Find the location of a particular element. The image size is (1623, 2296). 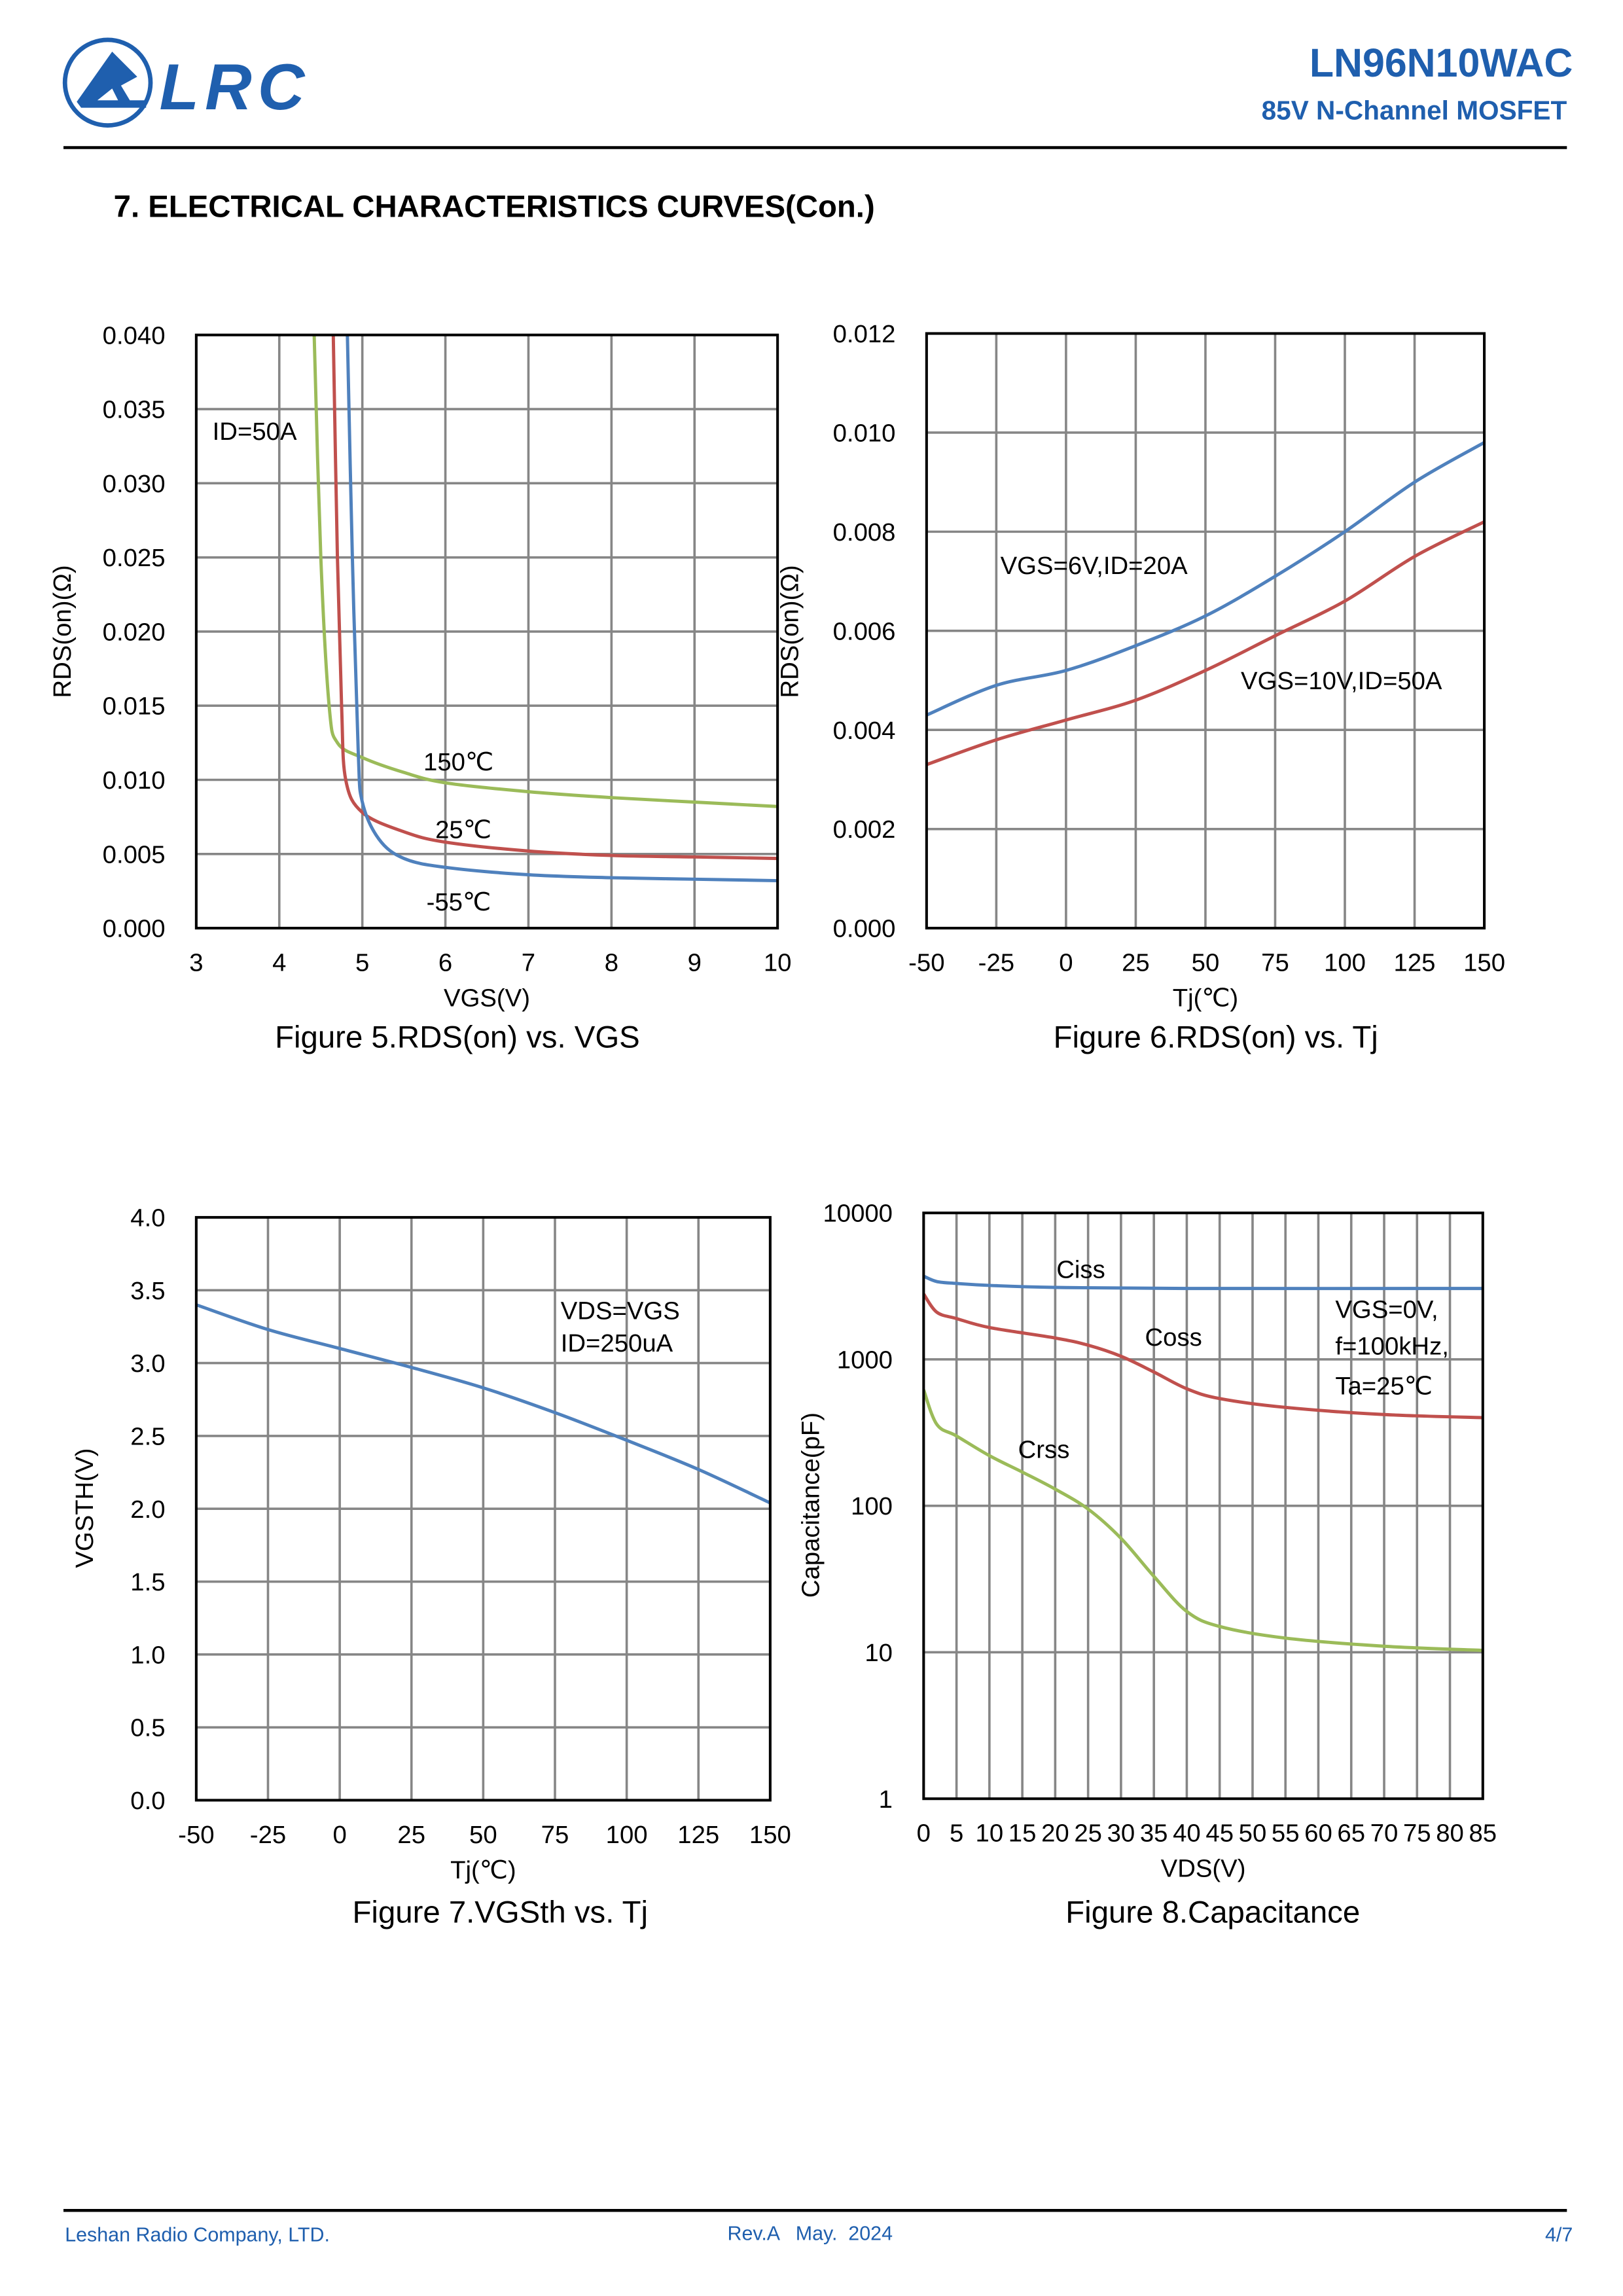

y-tick-label: 2.0 is located at coordinates (147, 1510).